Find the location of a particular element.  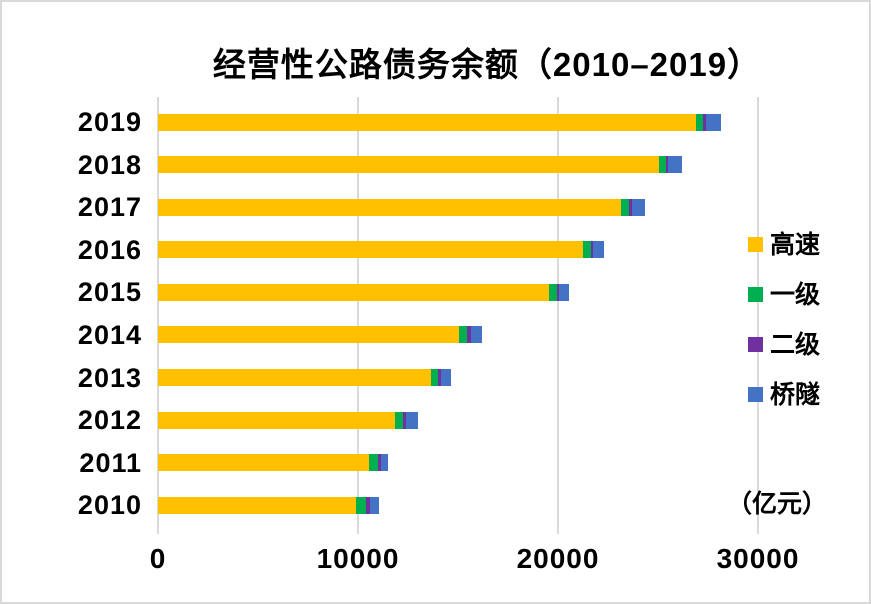

legend-item: 一级 is located at coordinates (808, 295).